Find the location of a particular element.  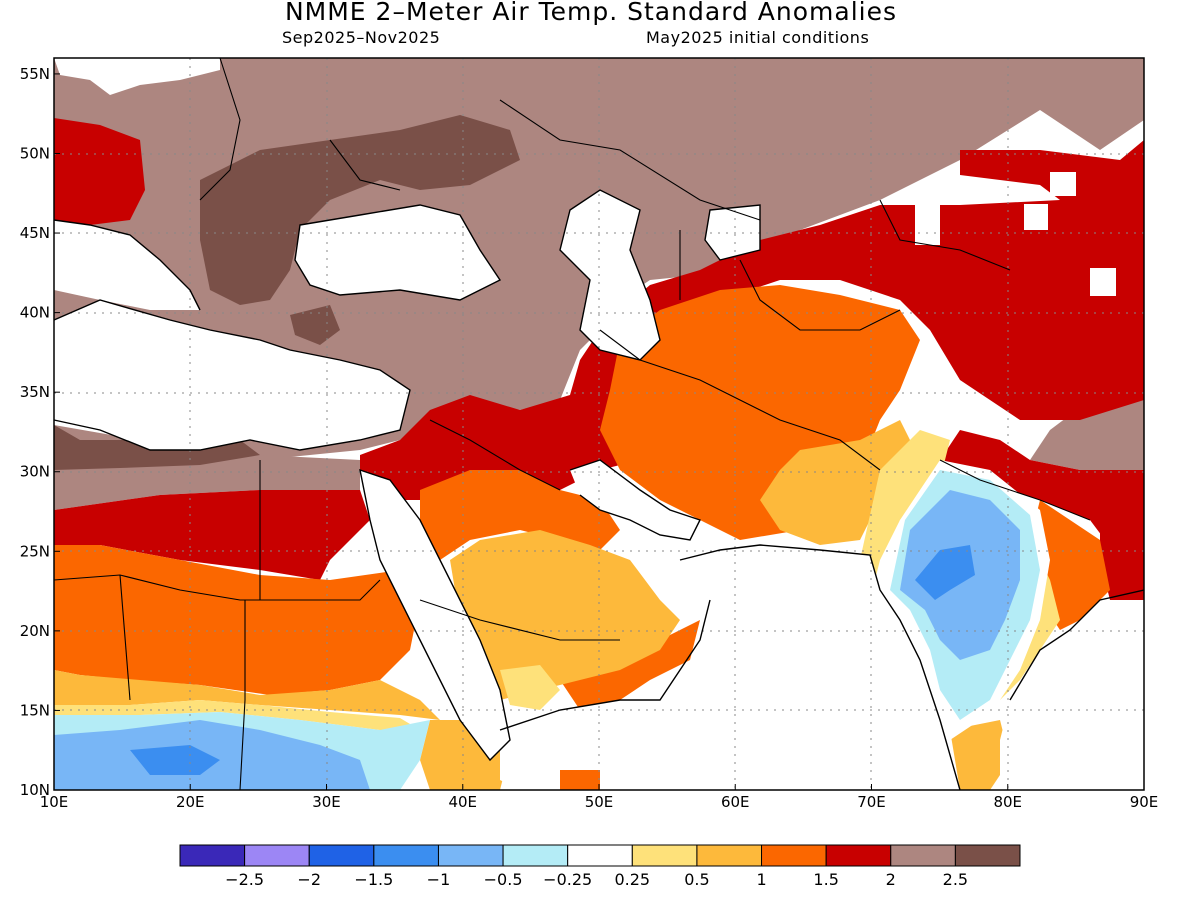

lon-tick-label: 10E is located at coordinates (54, 802).